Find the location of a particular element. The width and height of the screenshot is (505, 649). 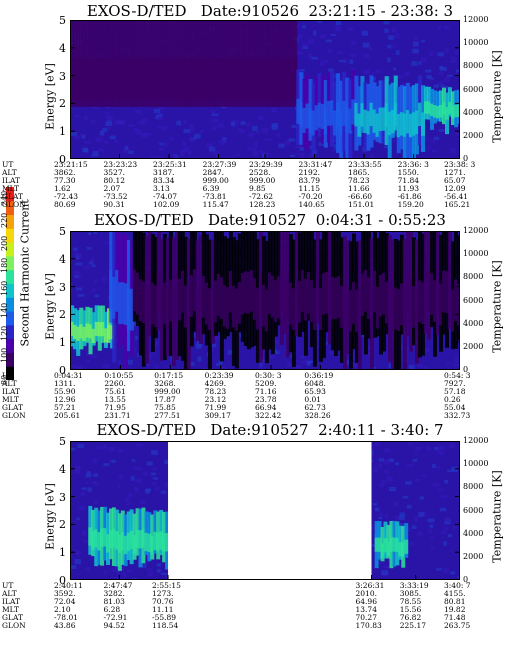

orbit-value: 6048. is located at coordinates (315, 383).